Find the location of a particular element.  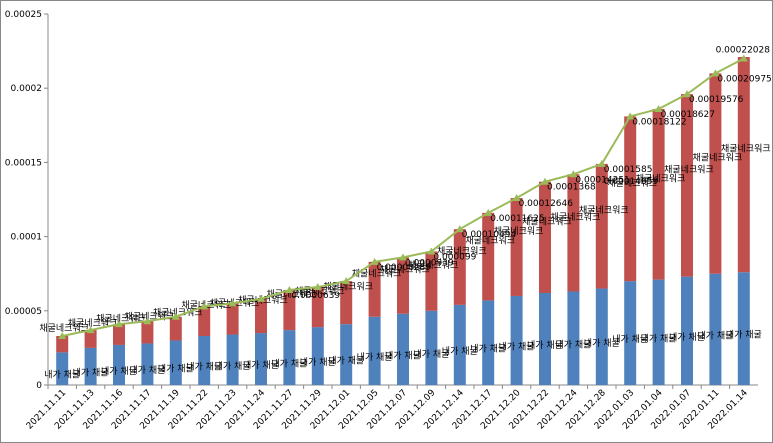

line-value-label: 0.00018122 is located at coordinates (659, 122).